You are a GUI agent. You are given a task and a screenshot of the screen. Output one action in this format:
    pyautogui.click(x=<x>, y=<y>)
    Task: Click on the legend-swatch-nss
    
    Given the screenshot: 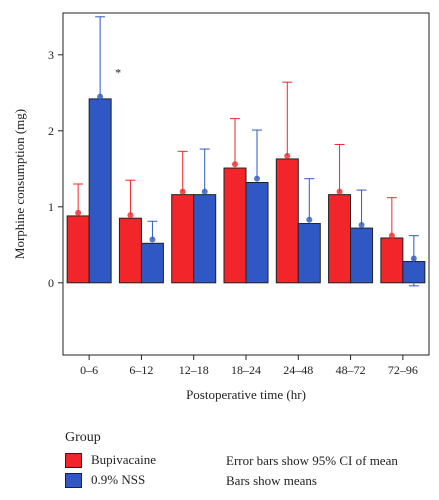 What is the action you would take?
    pyautogui.click(x=73, y=480)
    